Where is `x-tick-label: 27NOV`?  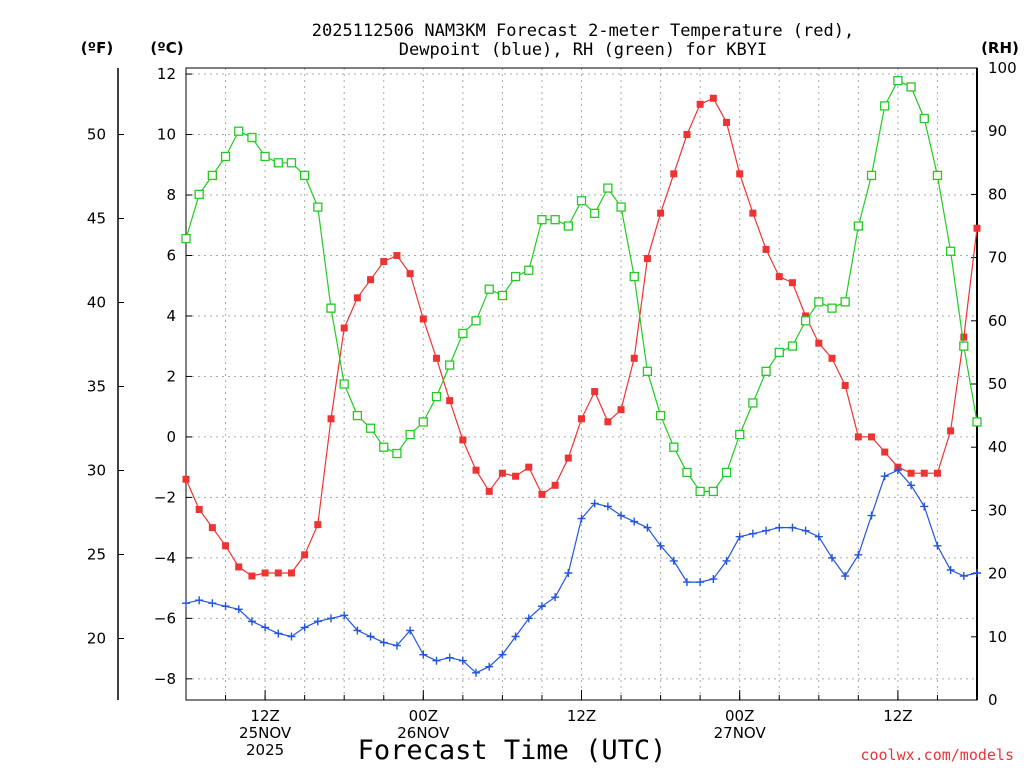
x-tick-label: 27NOV is located at coordinates (740, 733).